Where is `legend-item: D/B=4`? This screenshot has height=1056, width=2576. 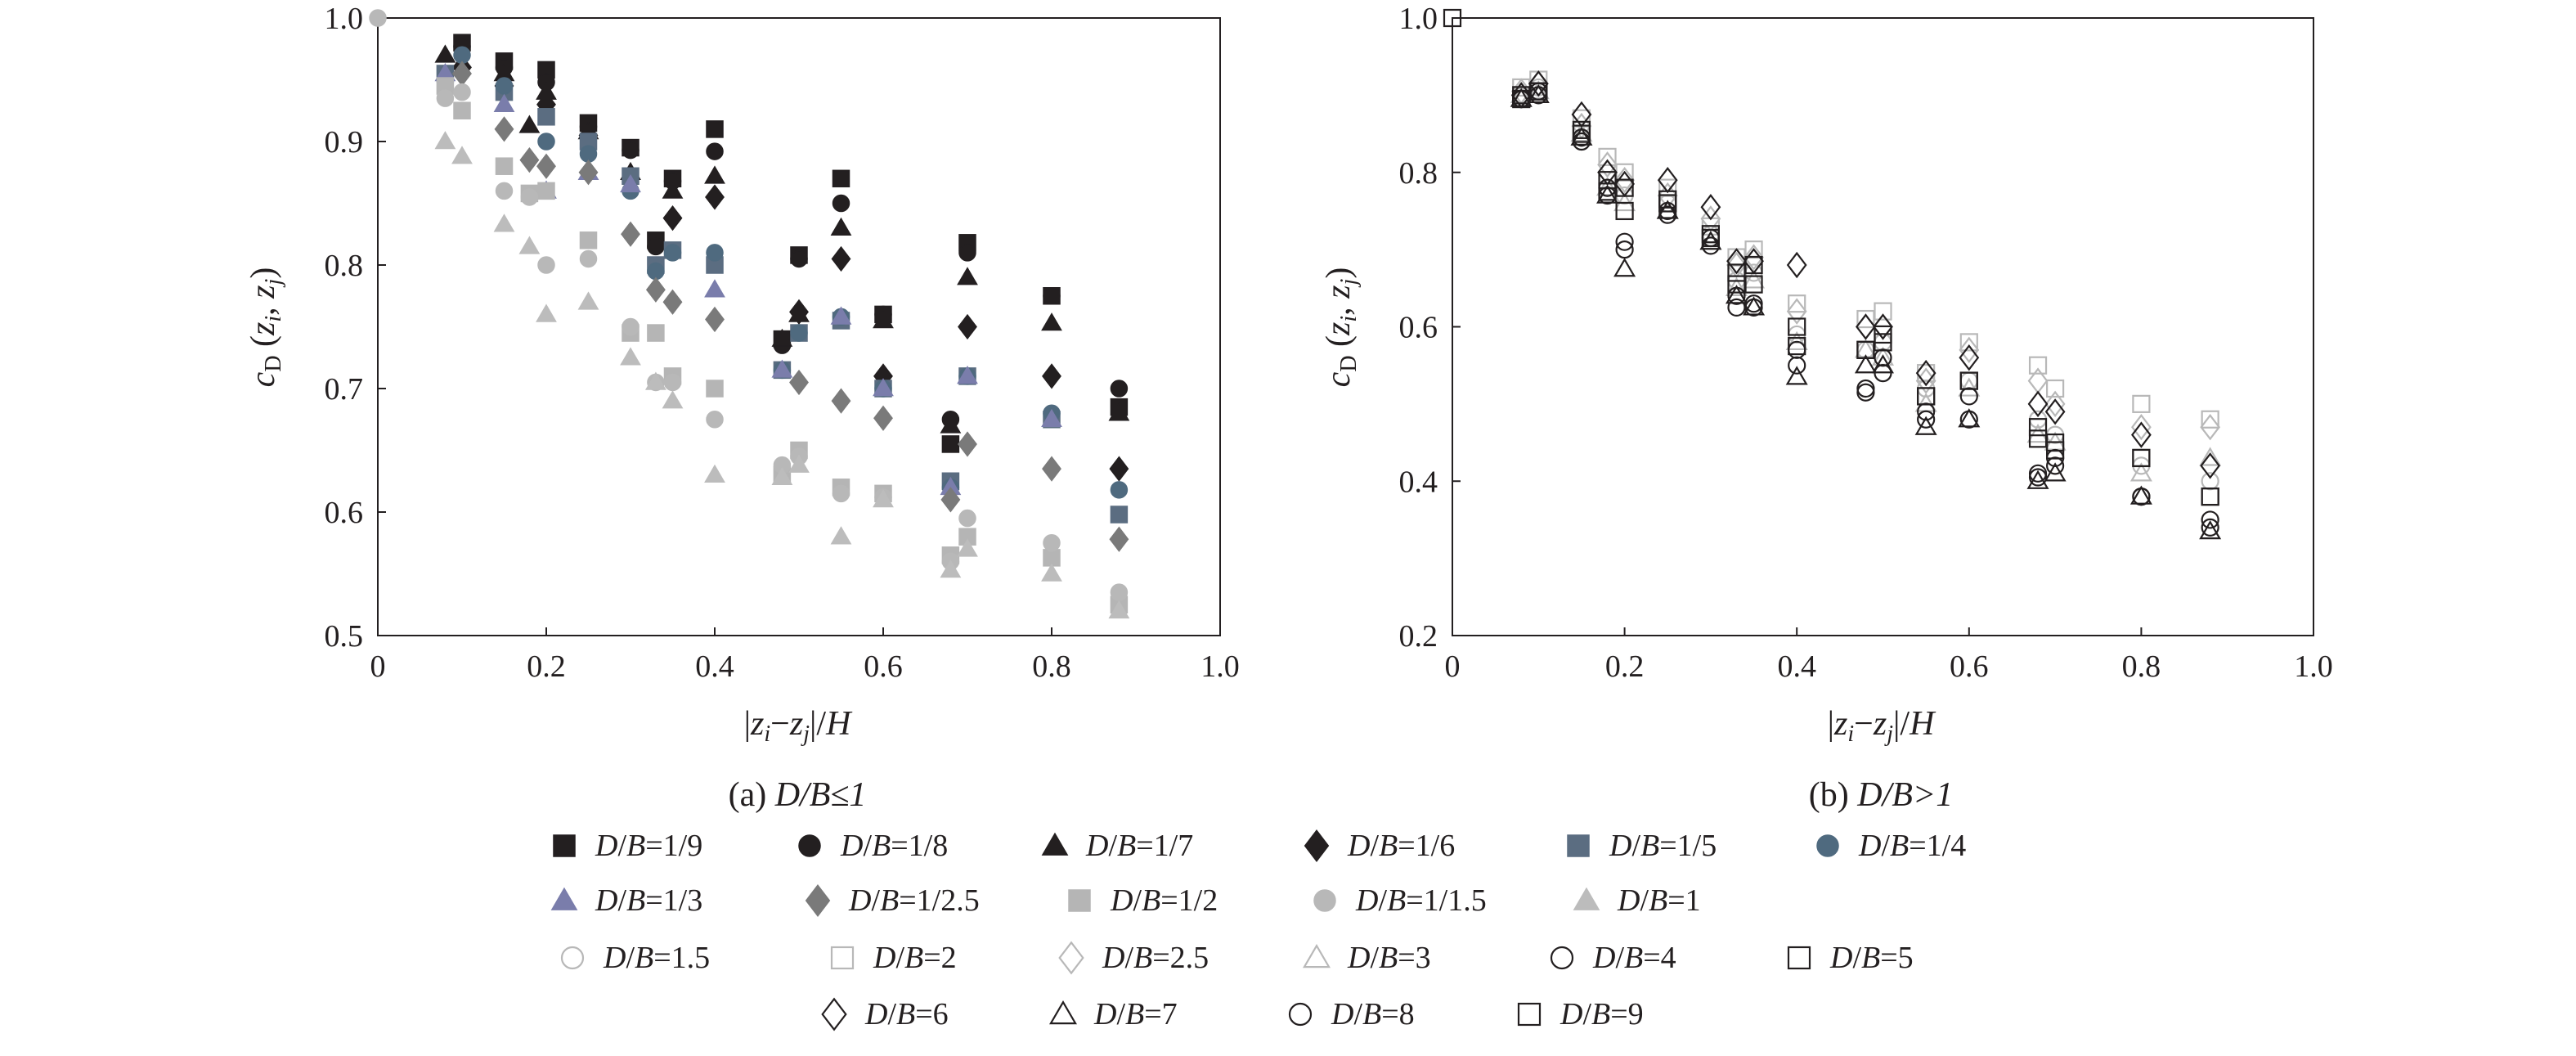 legend-item: D/B=4 is located at coordinates (1613, 958).